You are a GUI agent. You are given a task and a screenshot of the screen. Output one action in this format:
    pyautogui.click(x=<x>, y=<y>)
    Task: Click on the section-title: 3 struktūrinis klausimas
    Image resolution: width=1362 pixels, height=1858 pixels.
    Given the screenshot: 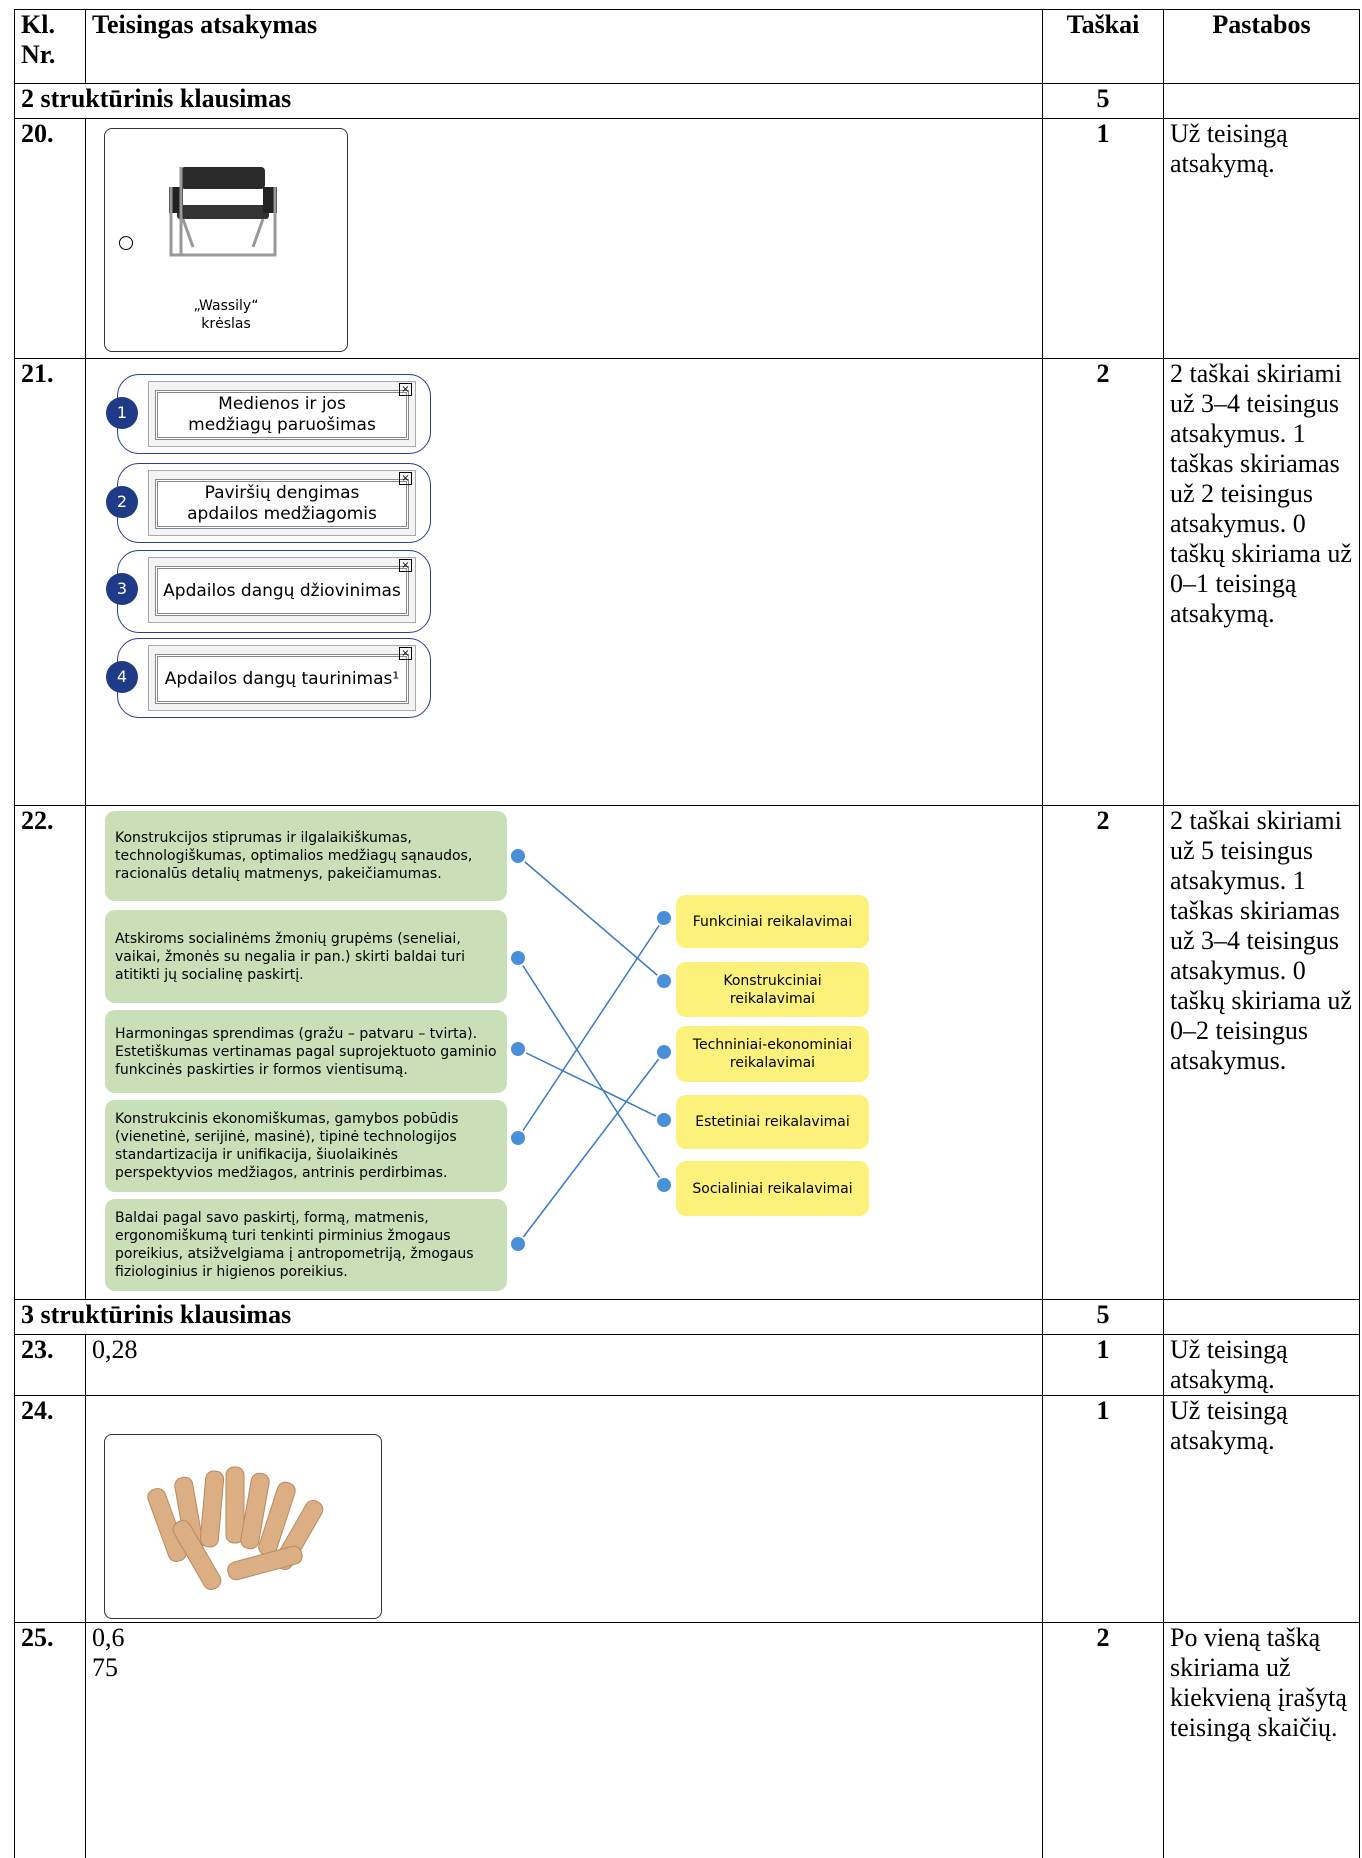 What is the action you would take?
    pyautogui.click(x=528, y=1317)
    